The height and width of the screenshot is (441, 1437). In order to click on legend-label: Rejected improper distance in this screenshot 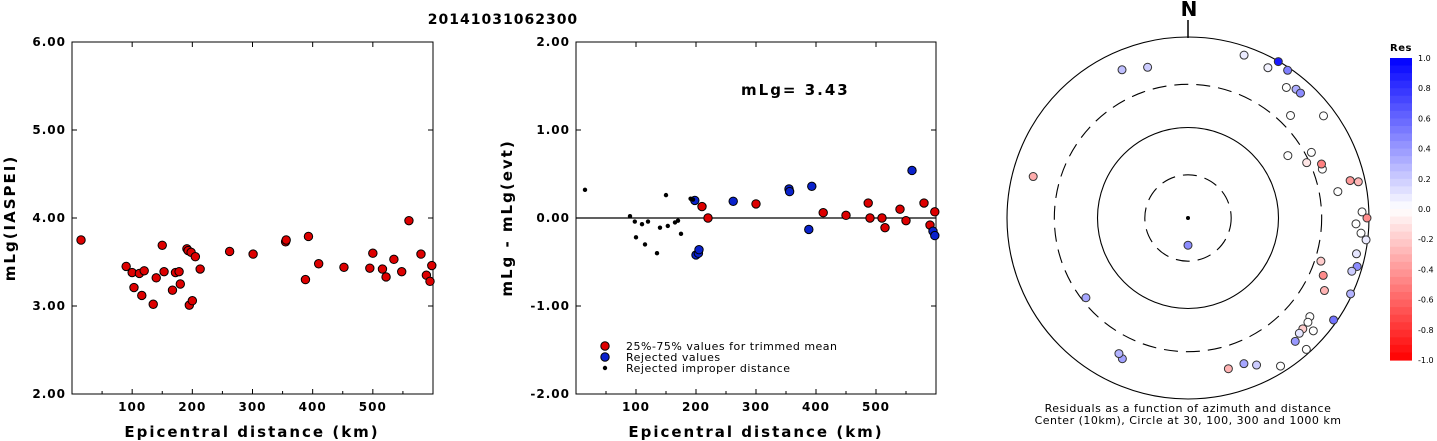, I will do `click(708, 368)`.